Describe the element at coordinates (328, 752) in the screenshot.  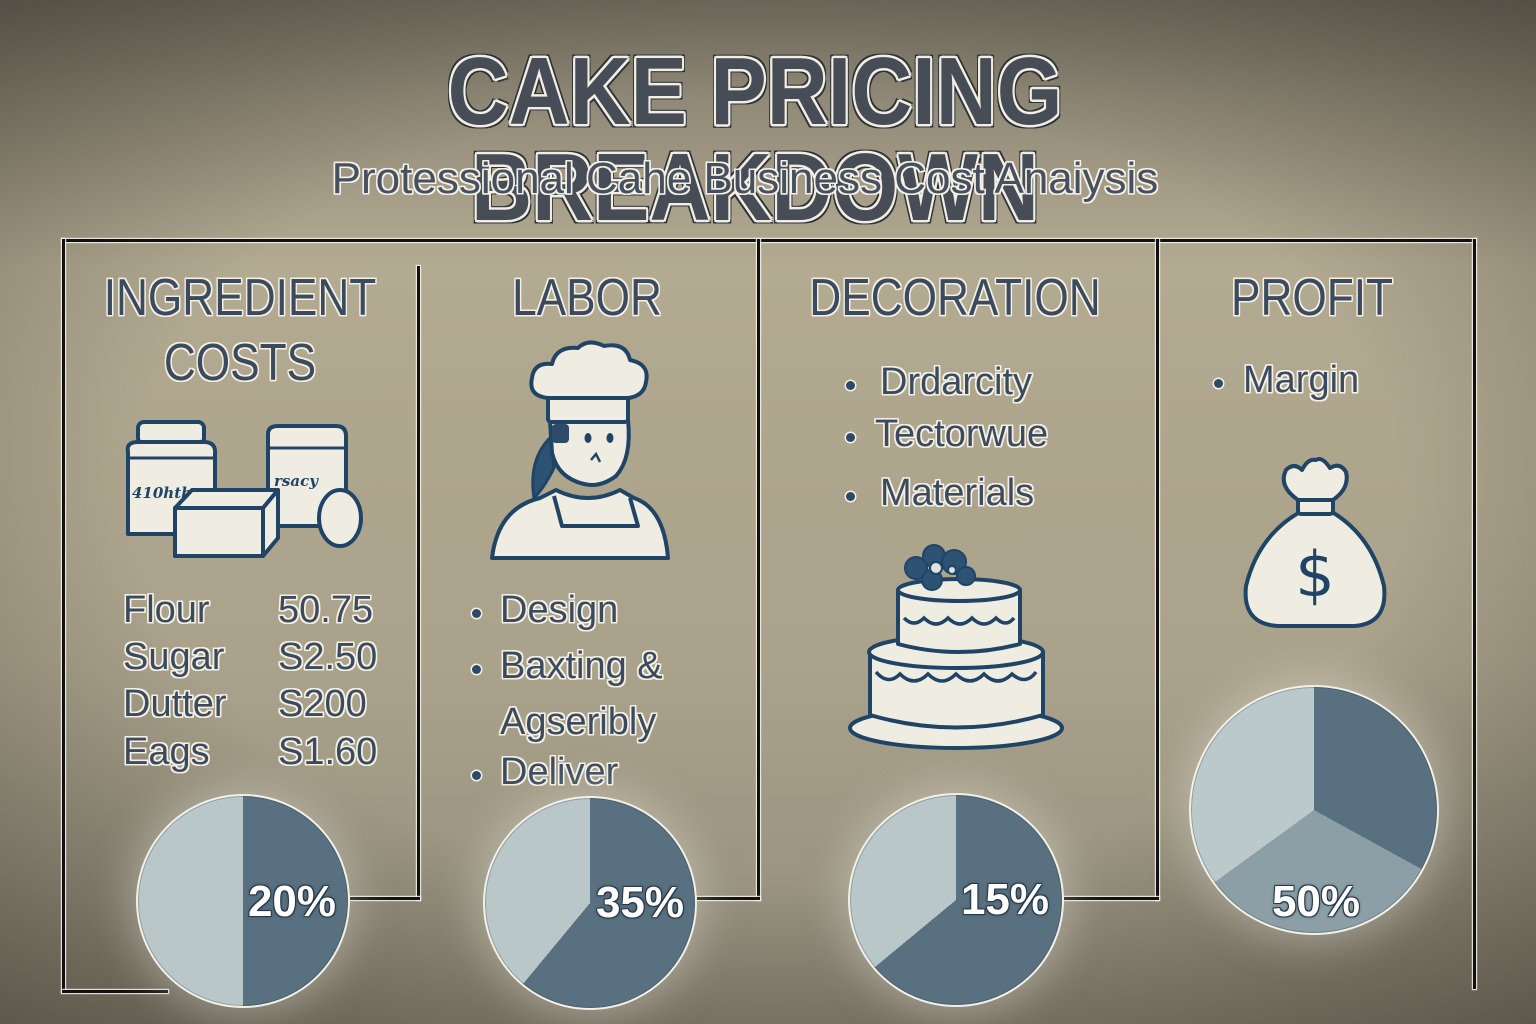
I see `ingredient-price: S1.60` at that location.